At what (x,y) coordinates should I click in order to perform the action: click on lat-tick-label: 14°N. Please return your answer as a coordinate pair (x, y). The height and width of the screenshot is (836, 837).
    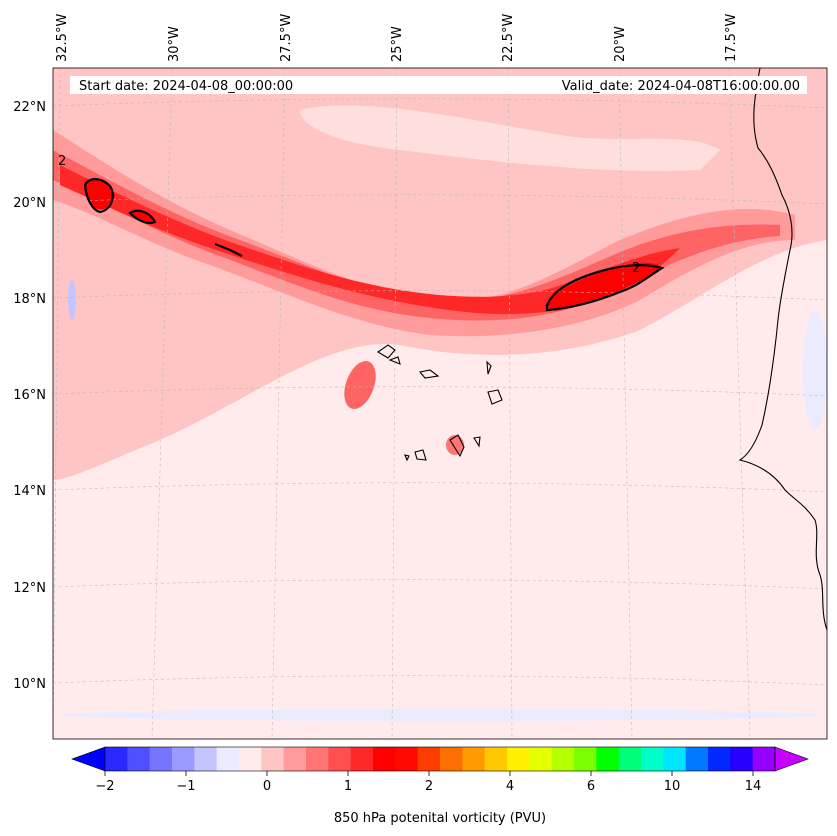
    Looking at the image, I should click on (29, 491).